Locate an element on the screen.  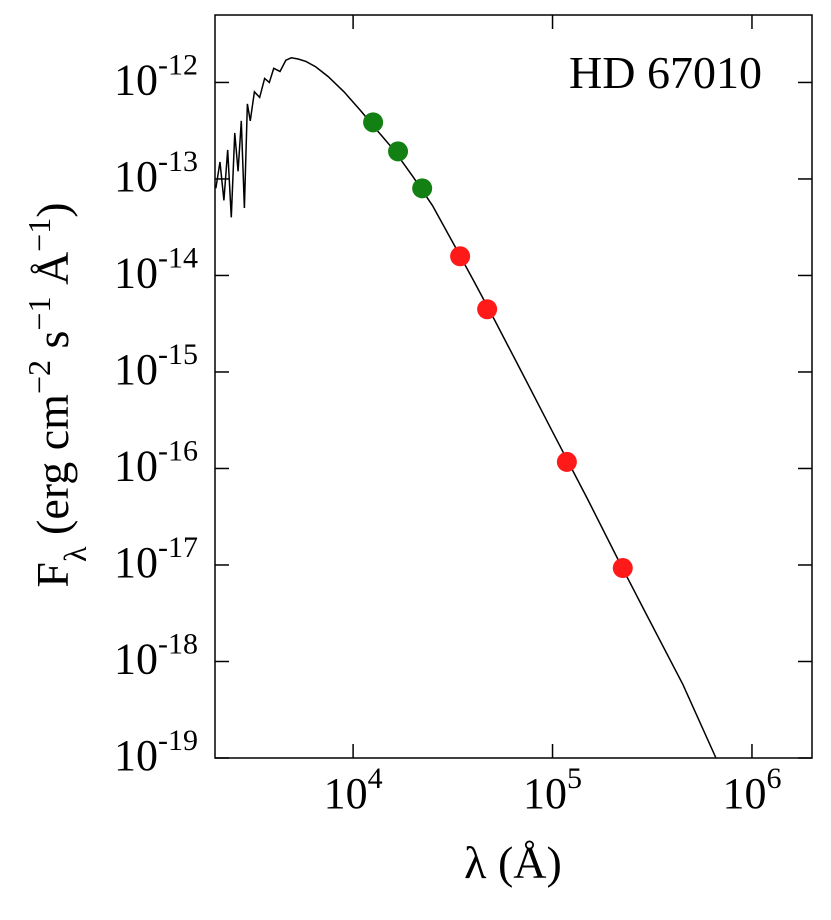
x-axis-label: λ (Å) is located at coordinates (513, 862).